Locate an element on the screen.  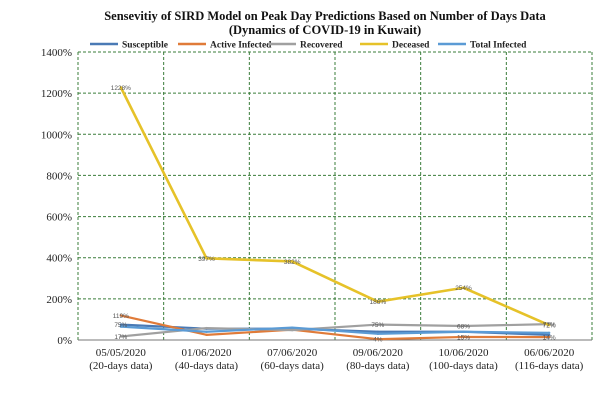
y-tick-label: 400% is located at coordinates (59, 259).